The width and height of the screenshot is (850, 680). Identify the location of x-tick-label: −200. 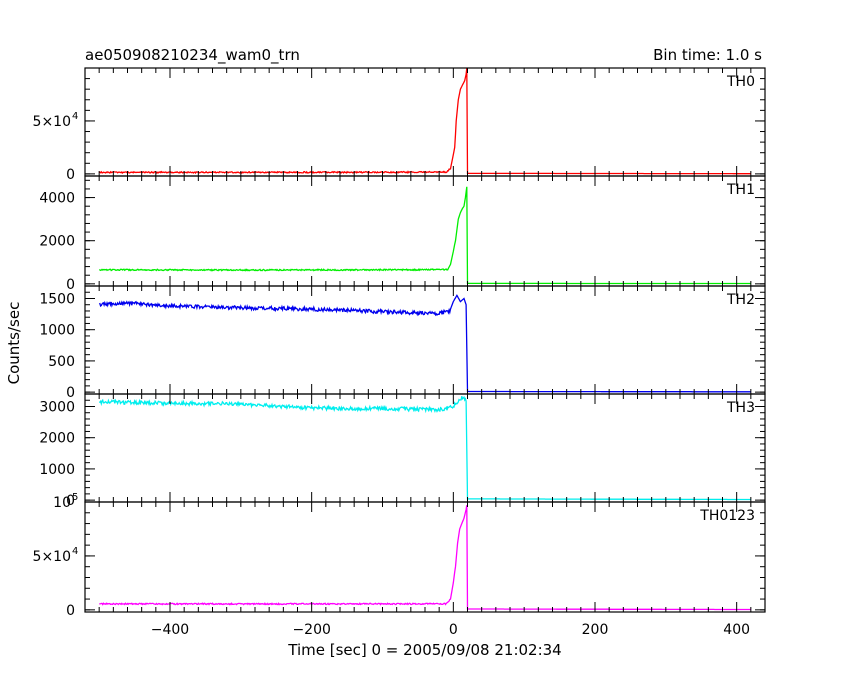
(311, 630).